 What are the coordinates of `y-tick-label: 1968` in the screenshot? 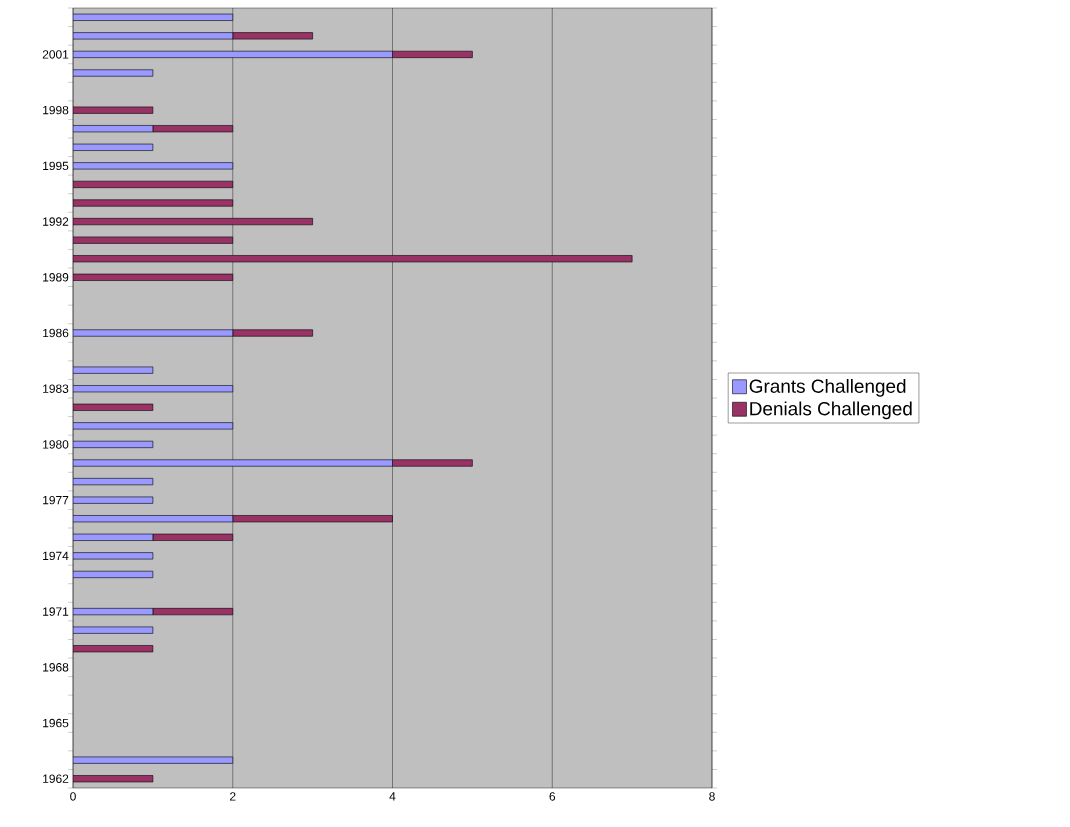 It's located at (56, 667).